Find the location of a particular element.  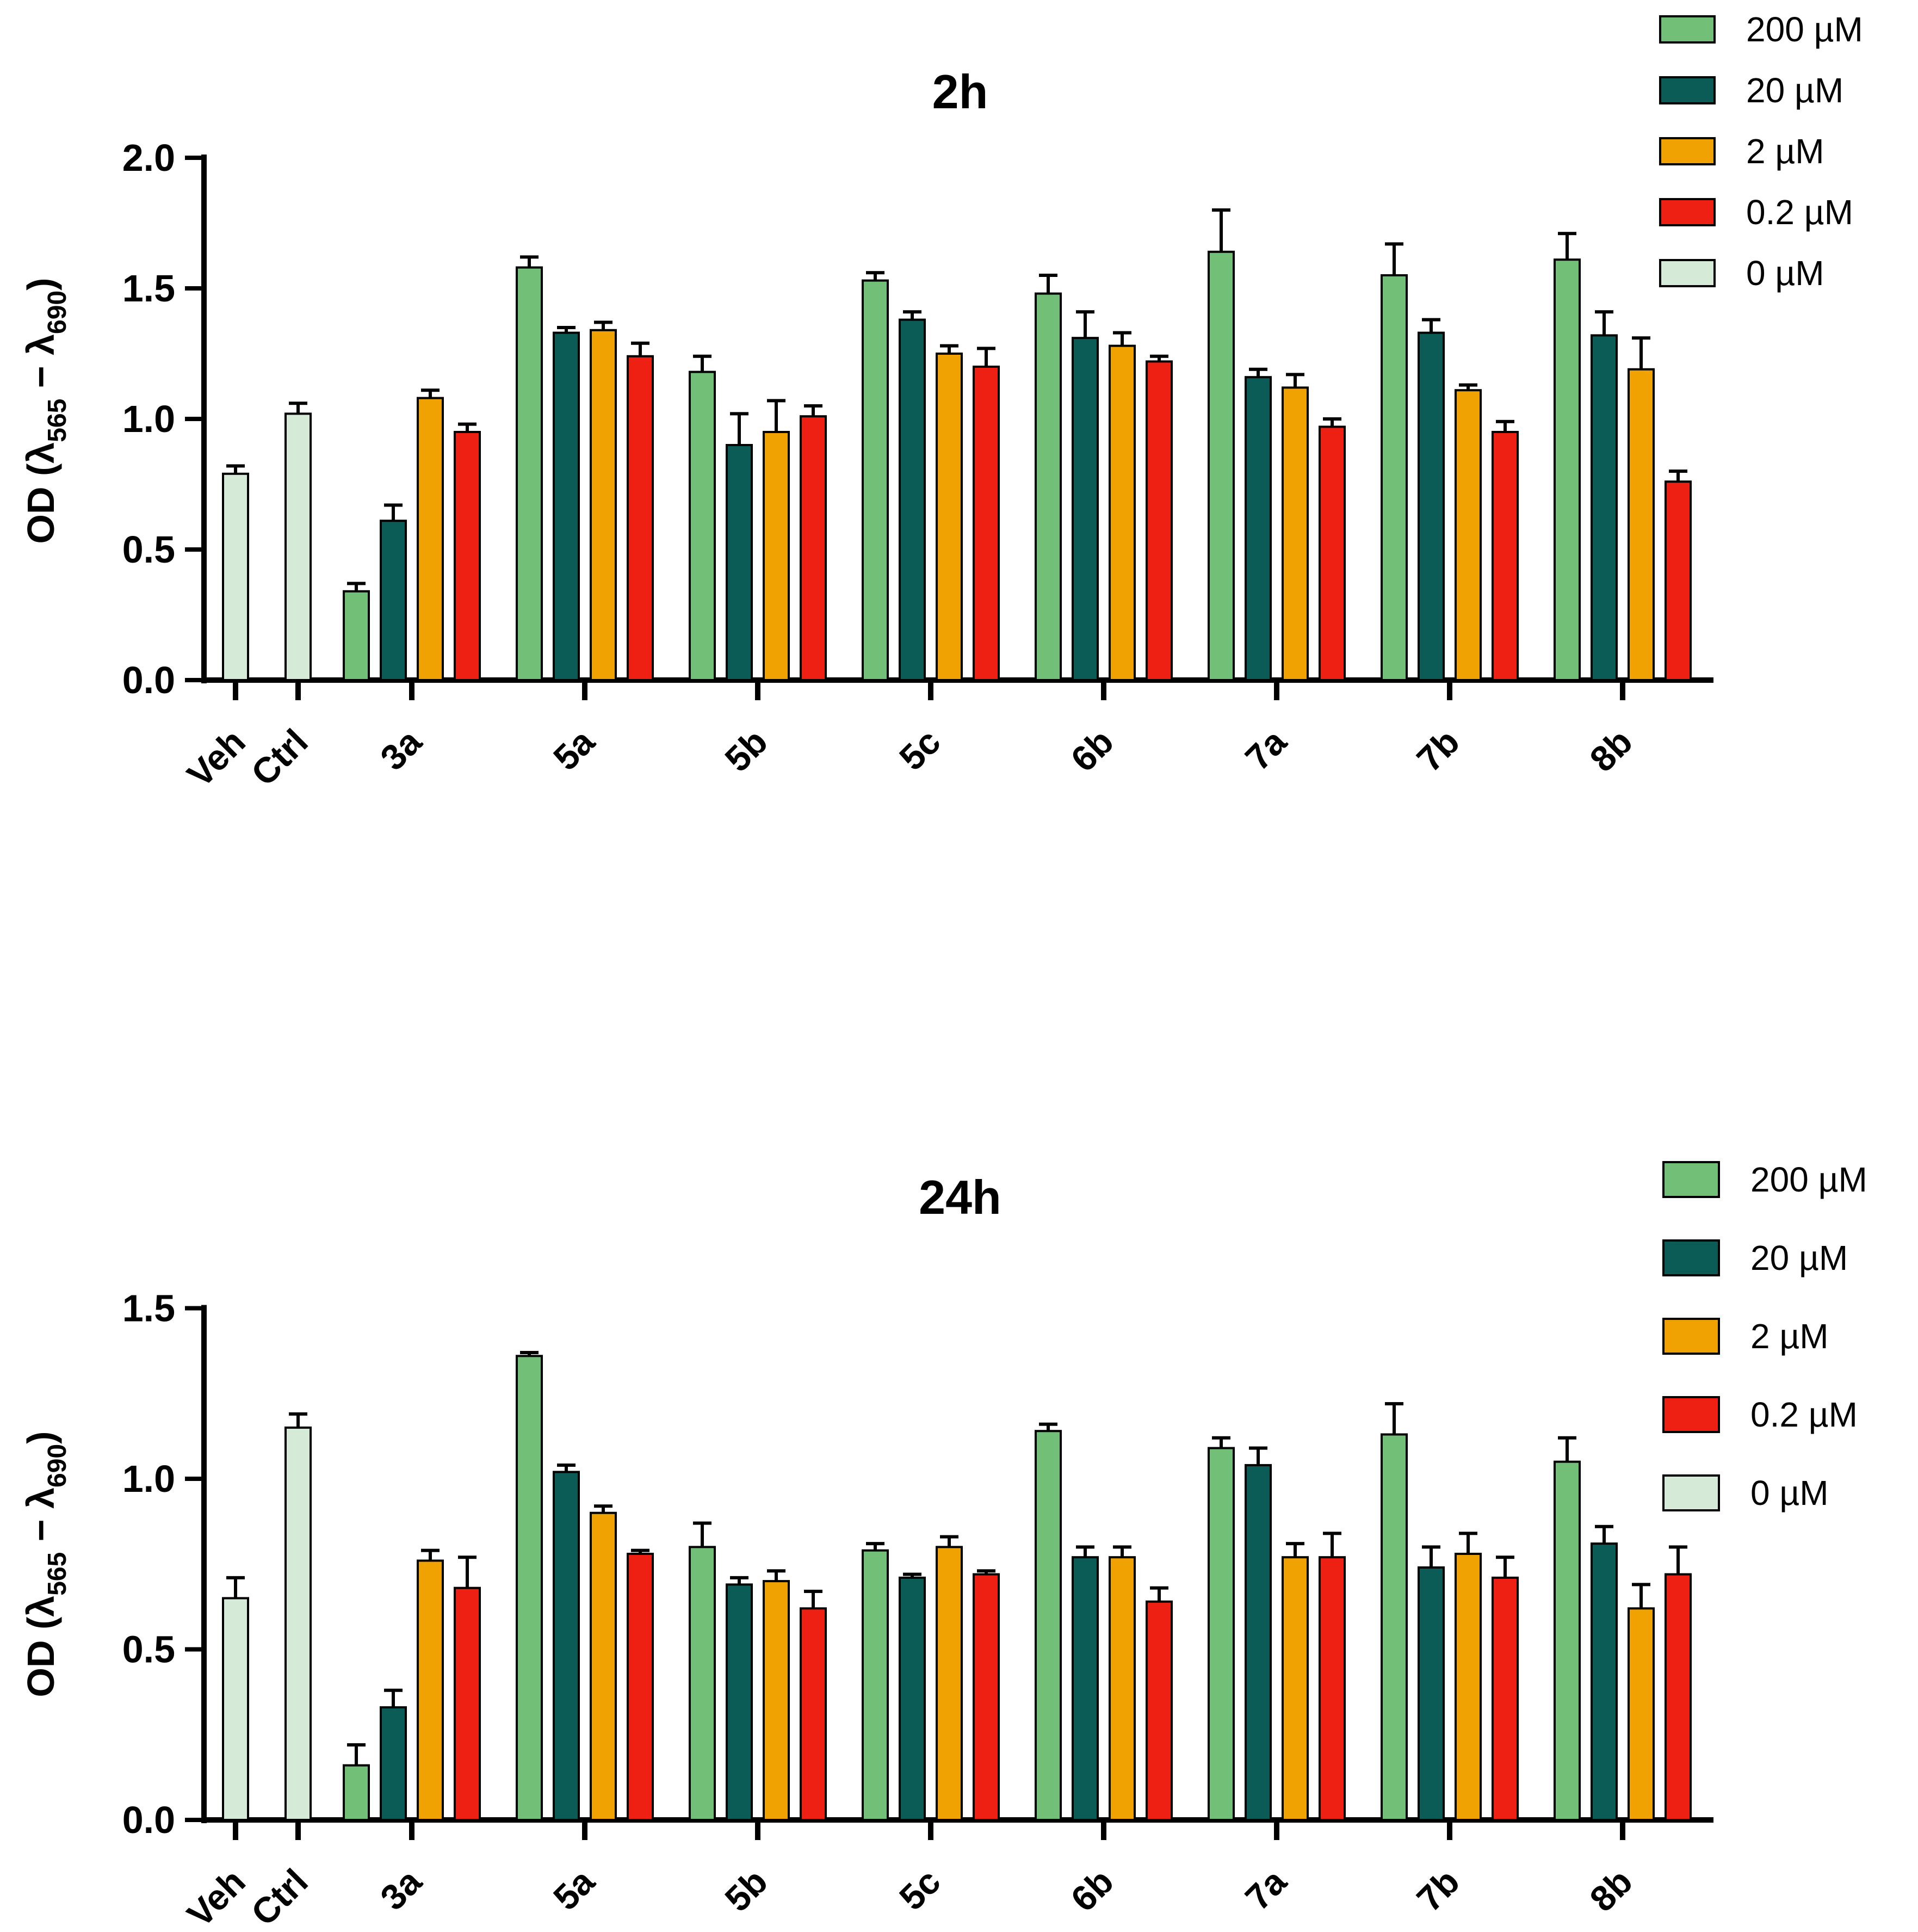

bar-3a-2 µM is located at coordinates (430, 539).